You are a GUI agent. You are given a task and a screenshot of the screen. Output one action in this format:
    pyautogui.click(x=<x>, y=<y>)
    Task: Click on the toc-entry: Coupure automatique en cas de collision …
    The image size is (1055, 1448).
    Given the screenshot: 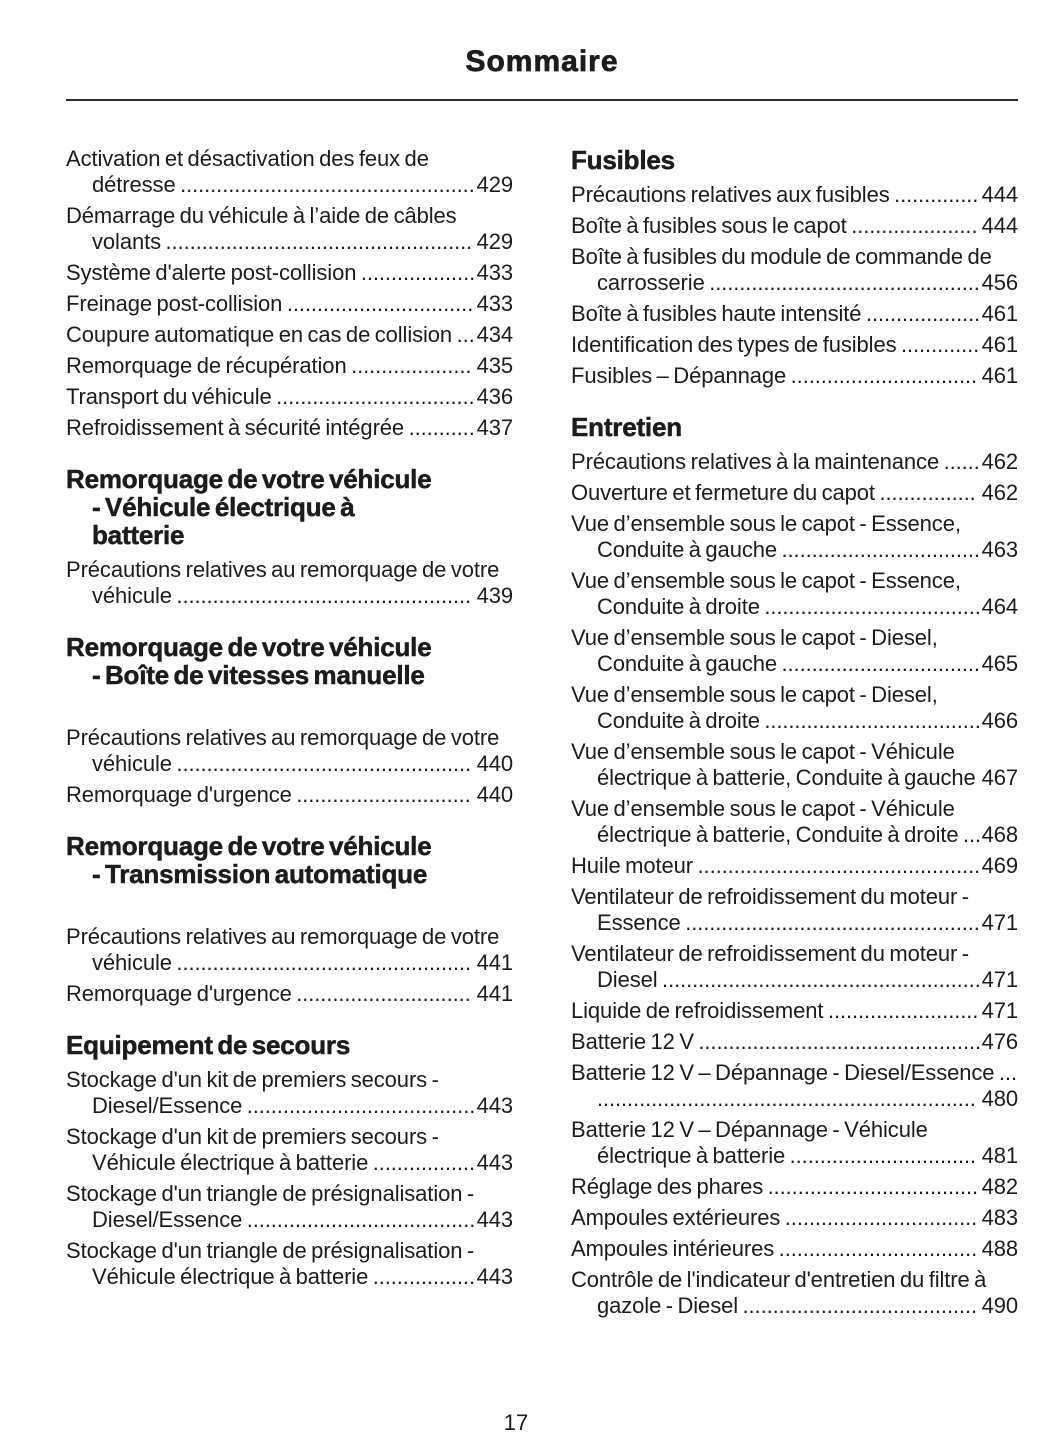 What is the action you would take?
    pyautogui.click(x=289, y=335)
    